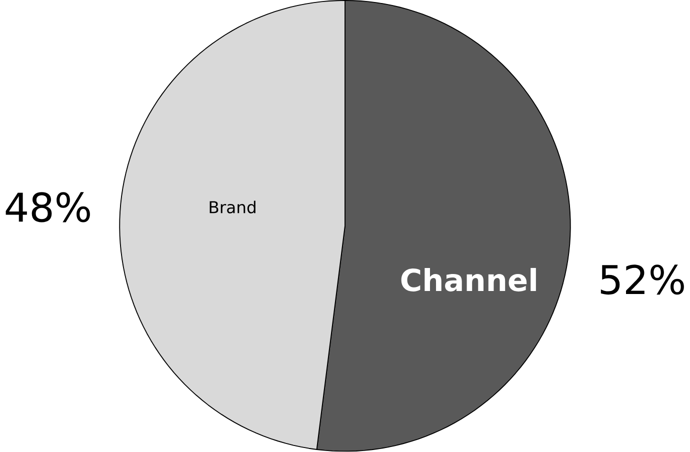 The image size is (690, 452). Describe the element at coordinates (48, 207) in the screenshot. I see `data-label: 48%` at that location.